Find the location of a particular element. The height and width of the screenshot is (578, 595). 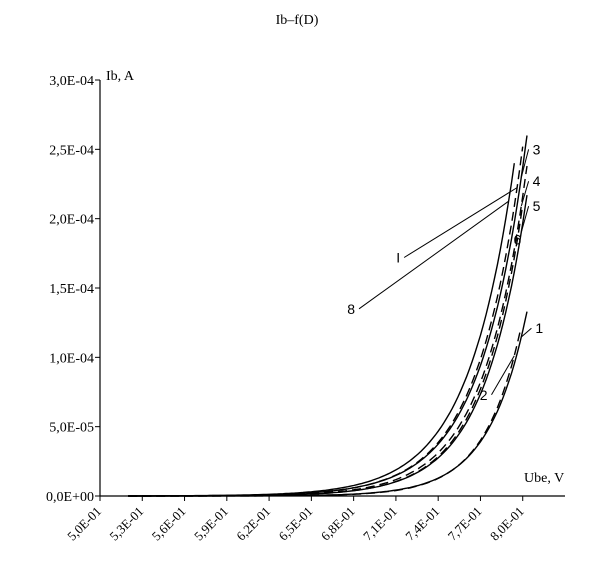

curve-label-8: 8 is located at coordinates (351, 309).